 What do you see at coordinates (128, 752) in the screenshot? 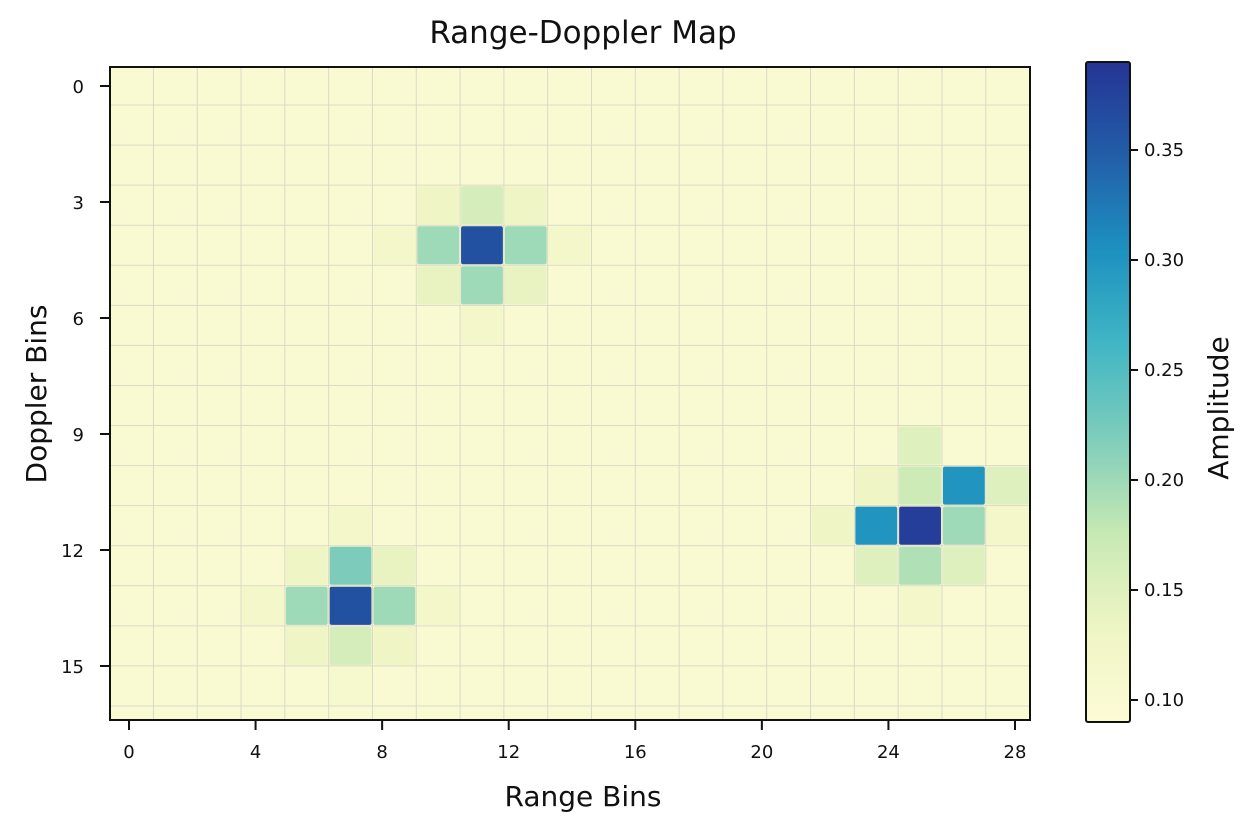
I see `x-tick-label: 0` at bounding box center [128, 752].